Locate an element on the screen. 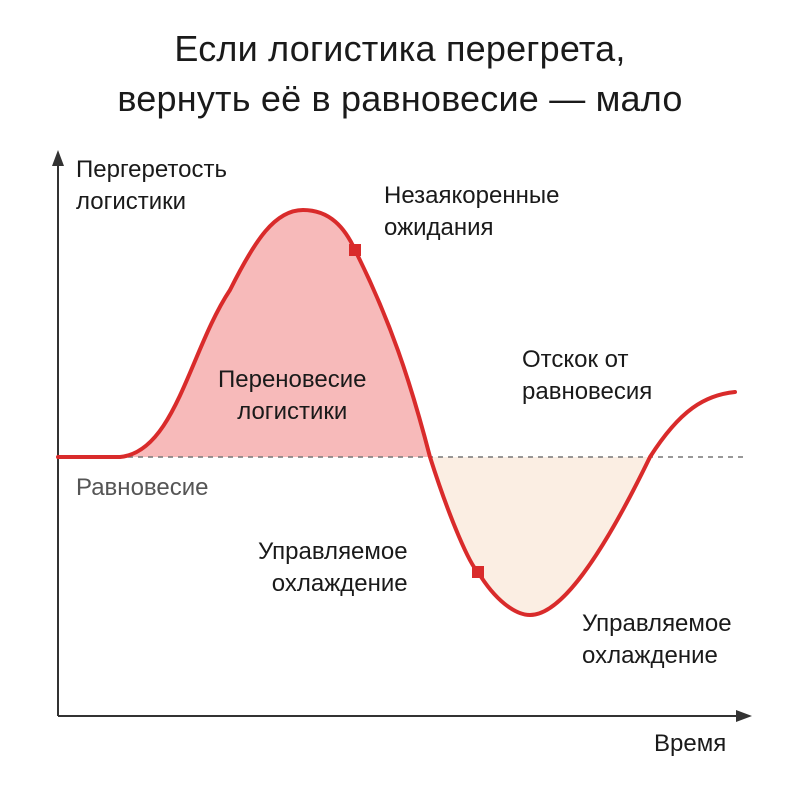  cooling-annotation-left-line-2: охлаждение is located at coordinates (339, 583).